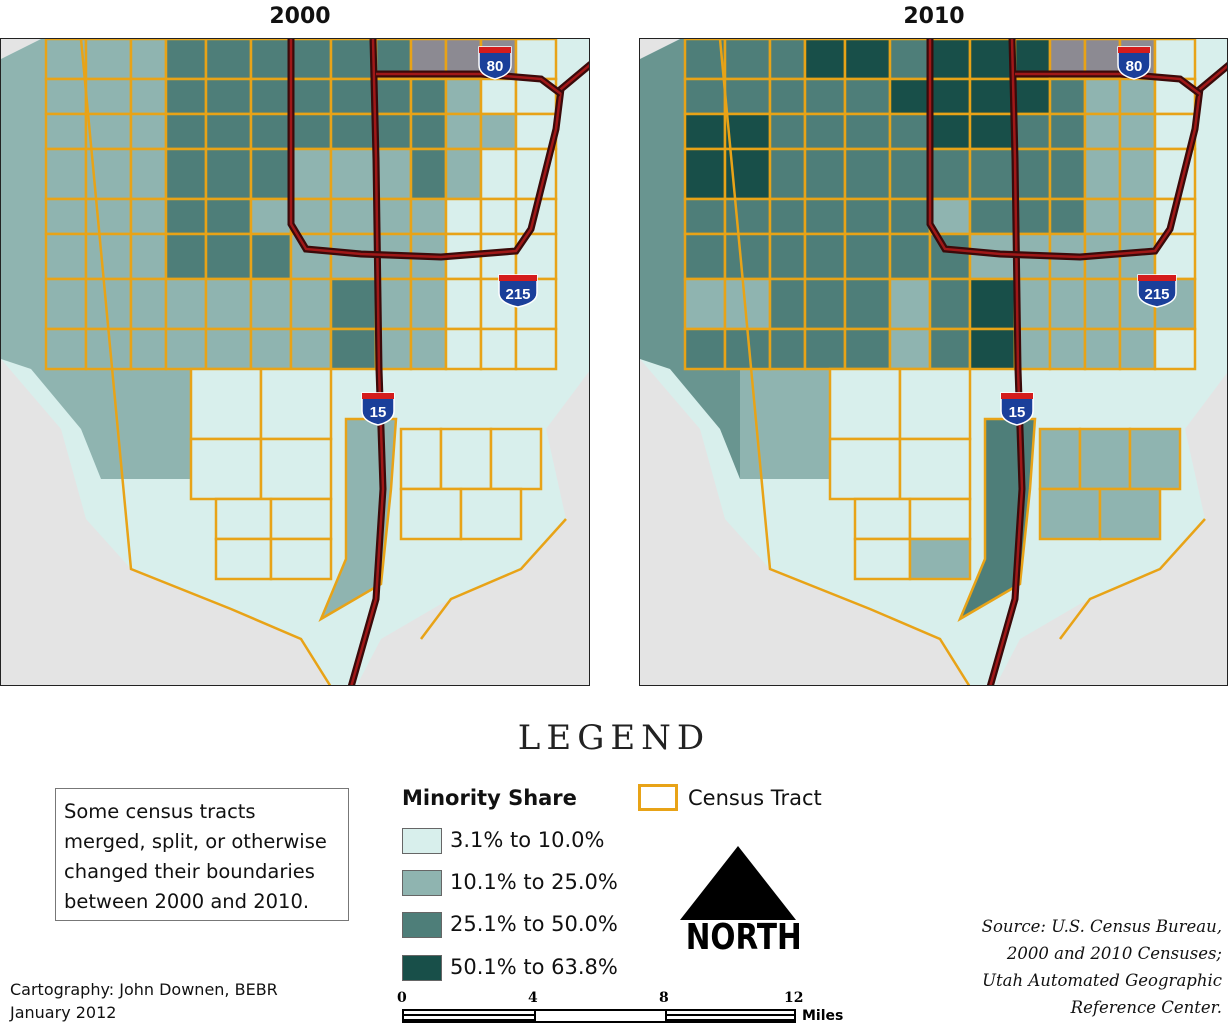 This screenshot has width=1228, height=1032. I want to click on shield-top, so click(518, 278).